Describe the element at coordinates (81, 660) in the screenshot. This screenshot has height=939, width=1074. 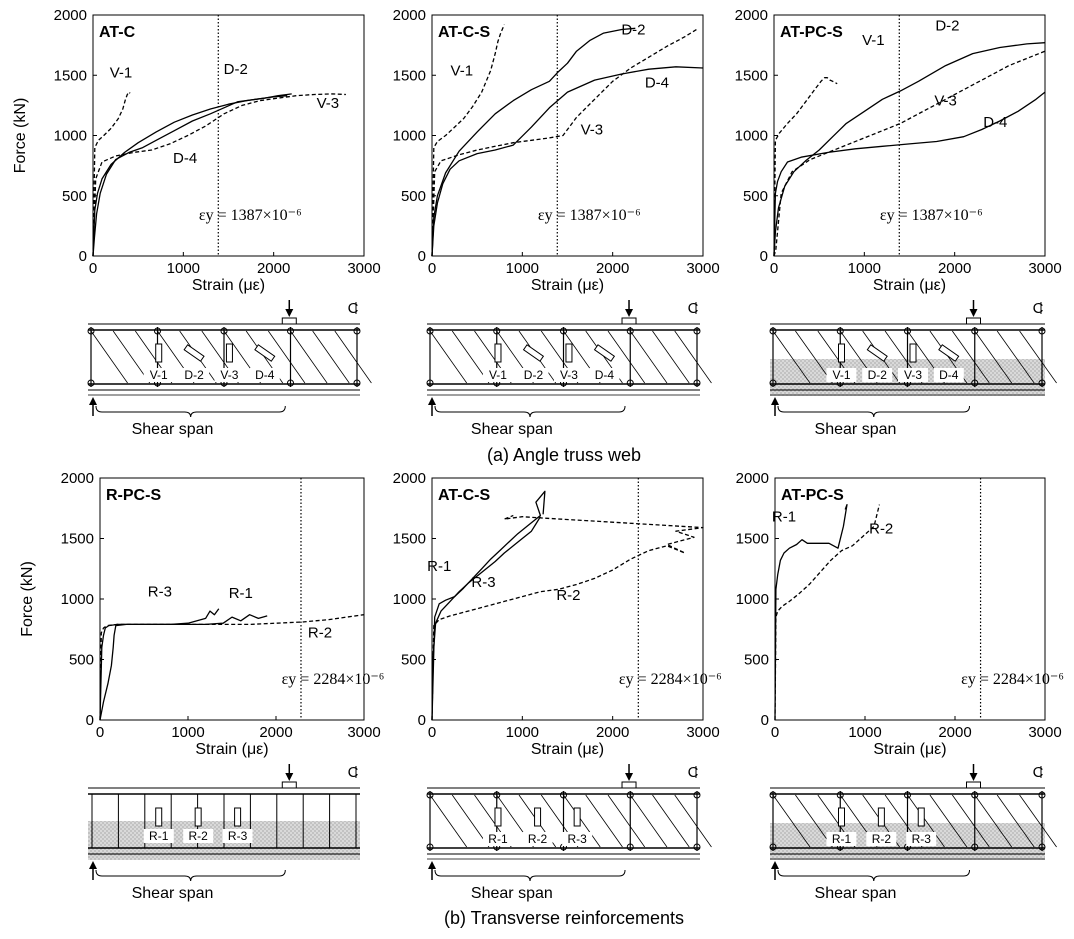
I see `y-tick-label: 500` at that location.